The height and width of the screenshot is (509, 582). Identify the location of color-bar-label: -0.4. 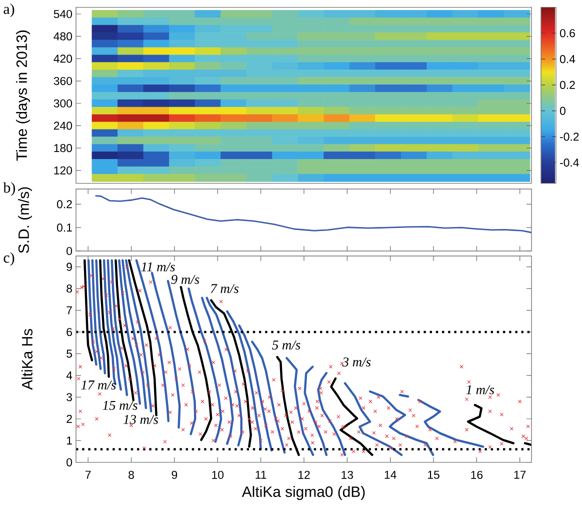
(569, 162).